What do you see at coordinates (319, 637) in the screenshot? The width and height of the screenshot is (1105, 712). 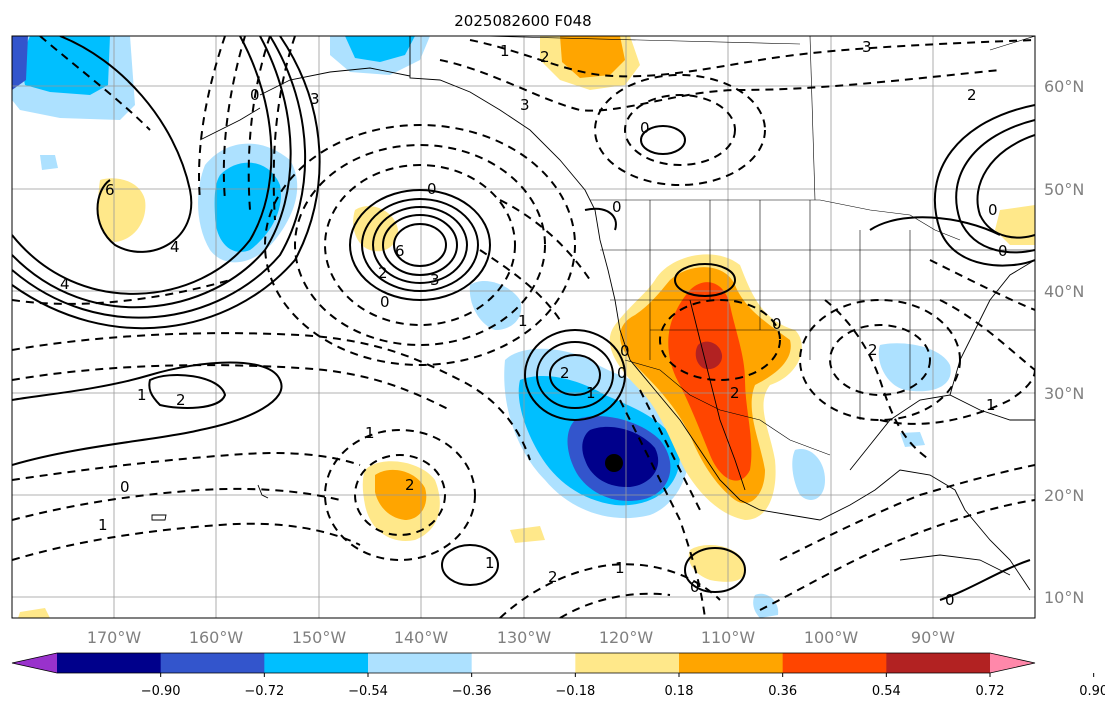 I see `lon-label: 150°W` at bounding box center [319, 637].